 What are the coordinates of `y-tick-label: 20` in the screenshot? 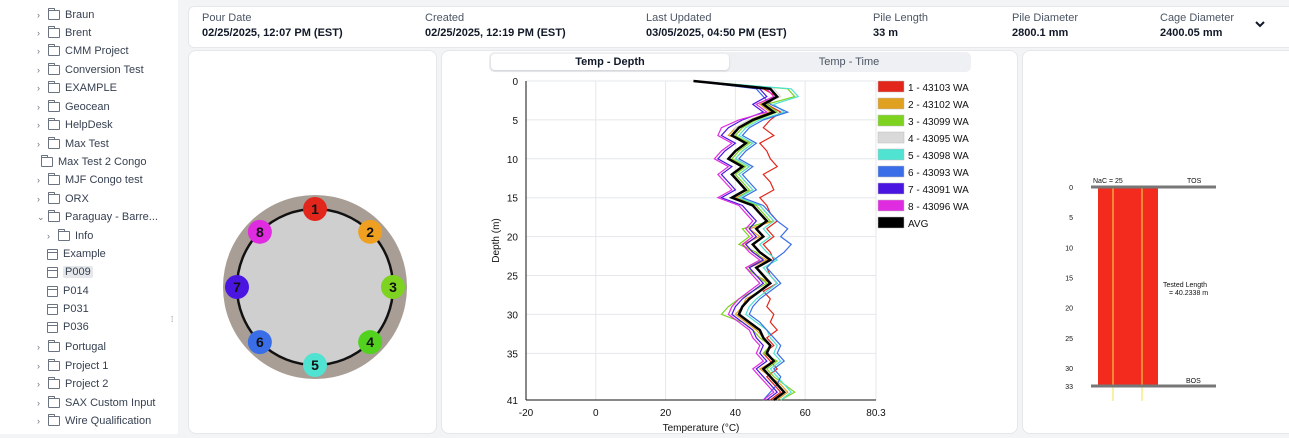 It's located at (513, 238).